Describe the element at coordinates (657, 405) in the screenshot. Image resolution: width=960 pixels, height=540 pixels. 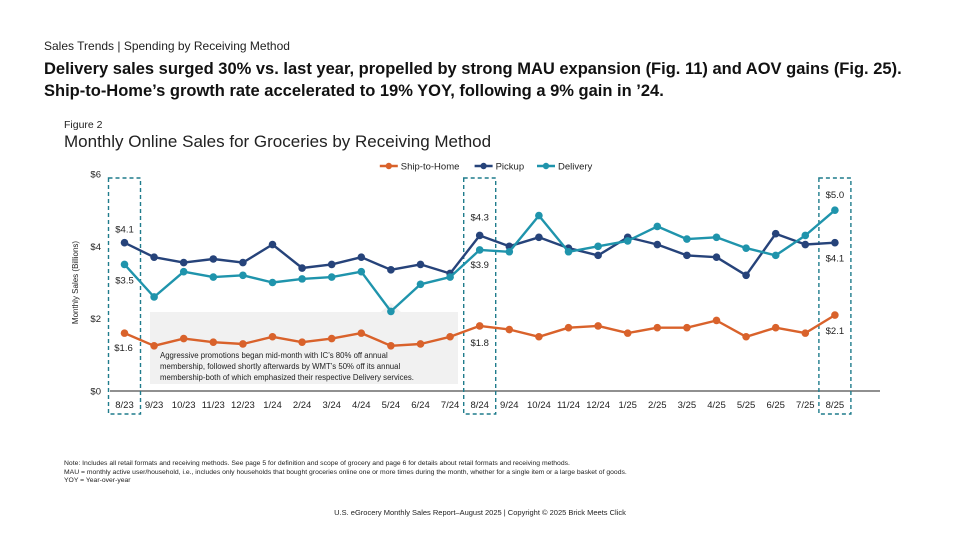
I see `x-tick-label: 2/25` at that location.